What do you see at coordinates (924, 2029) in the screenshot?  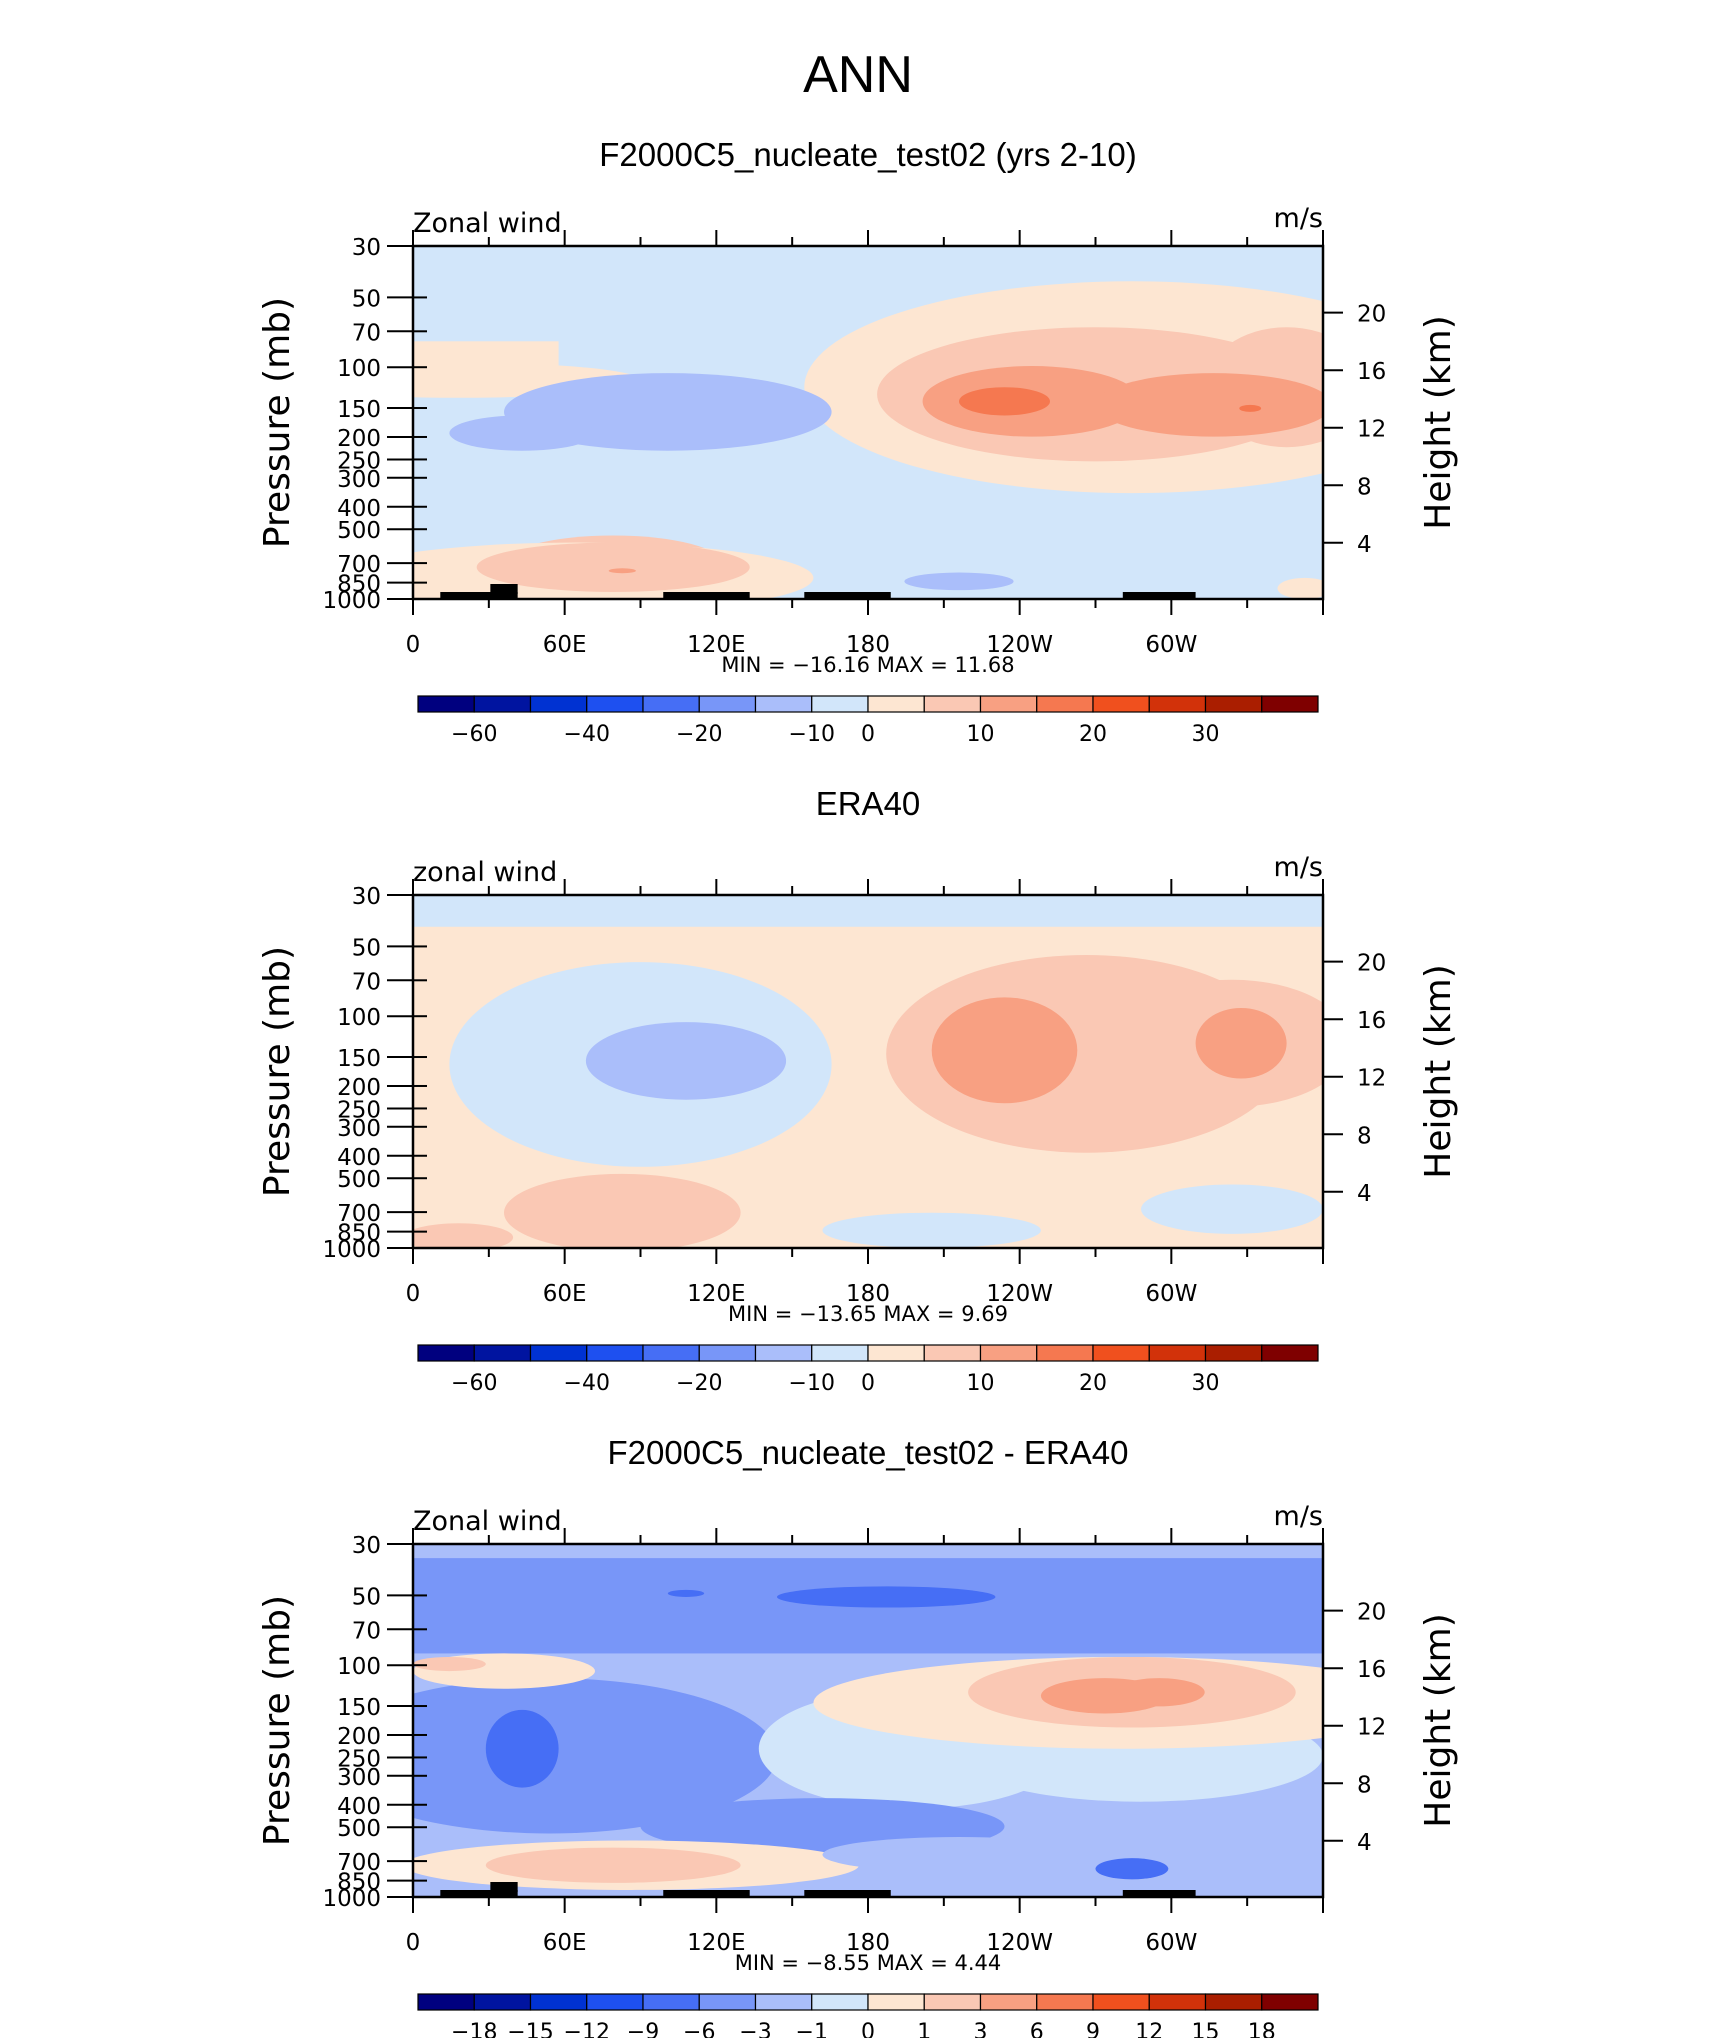 I see `colorbar-label: 1` at bounding box center [924, 2029].